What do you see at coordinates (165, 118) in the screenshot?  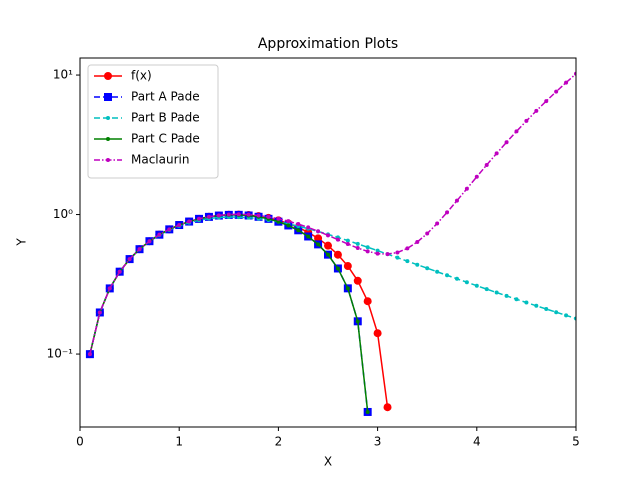 I see `legend-label: Part B Pade` at bounding box center [165, 118].